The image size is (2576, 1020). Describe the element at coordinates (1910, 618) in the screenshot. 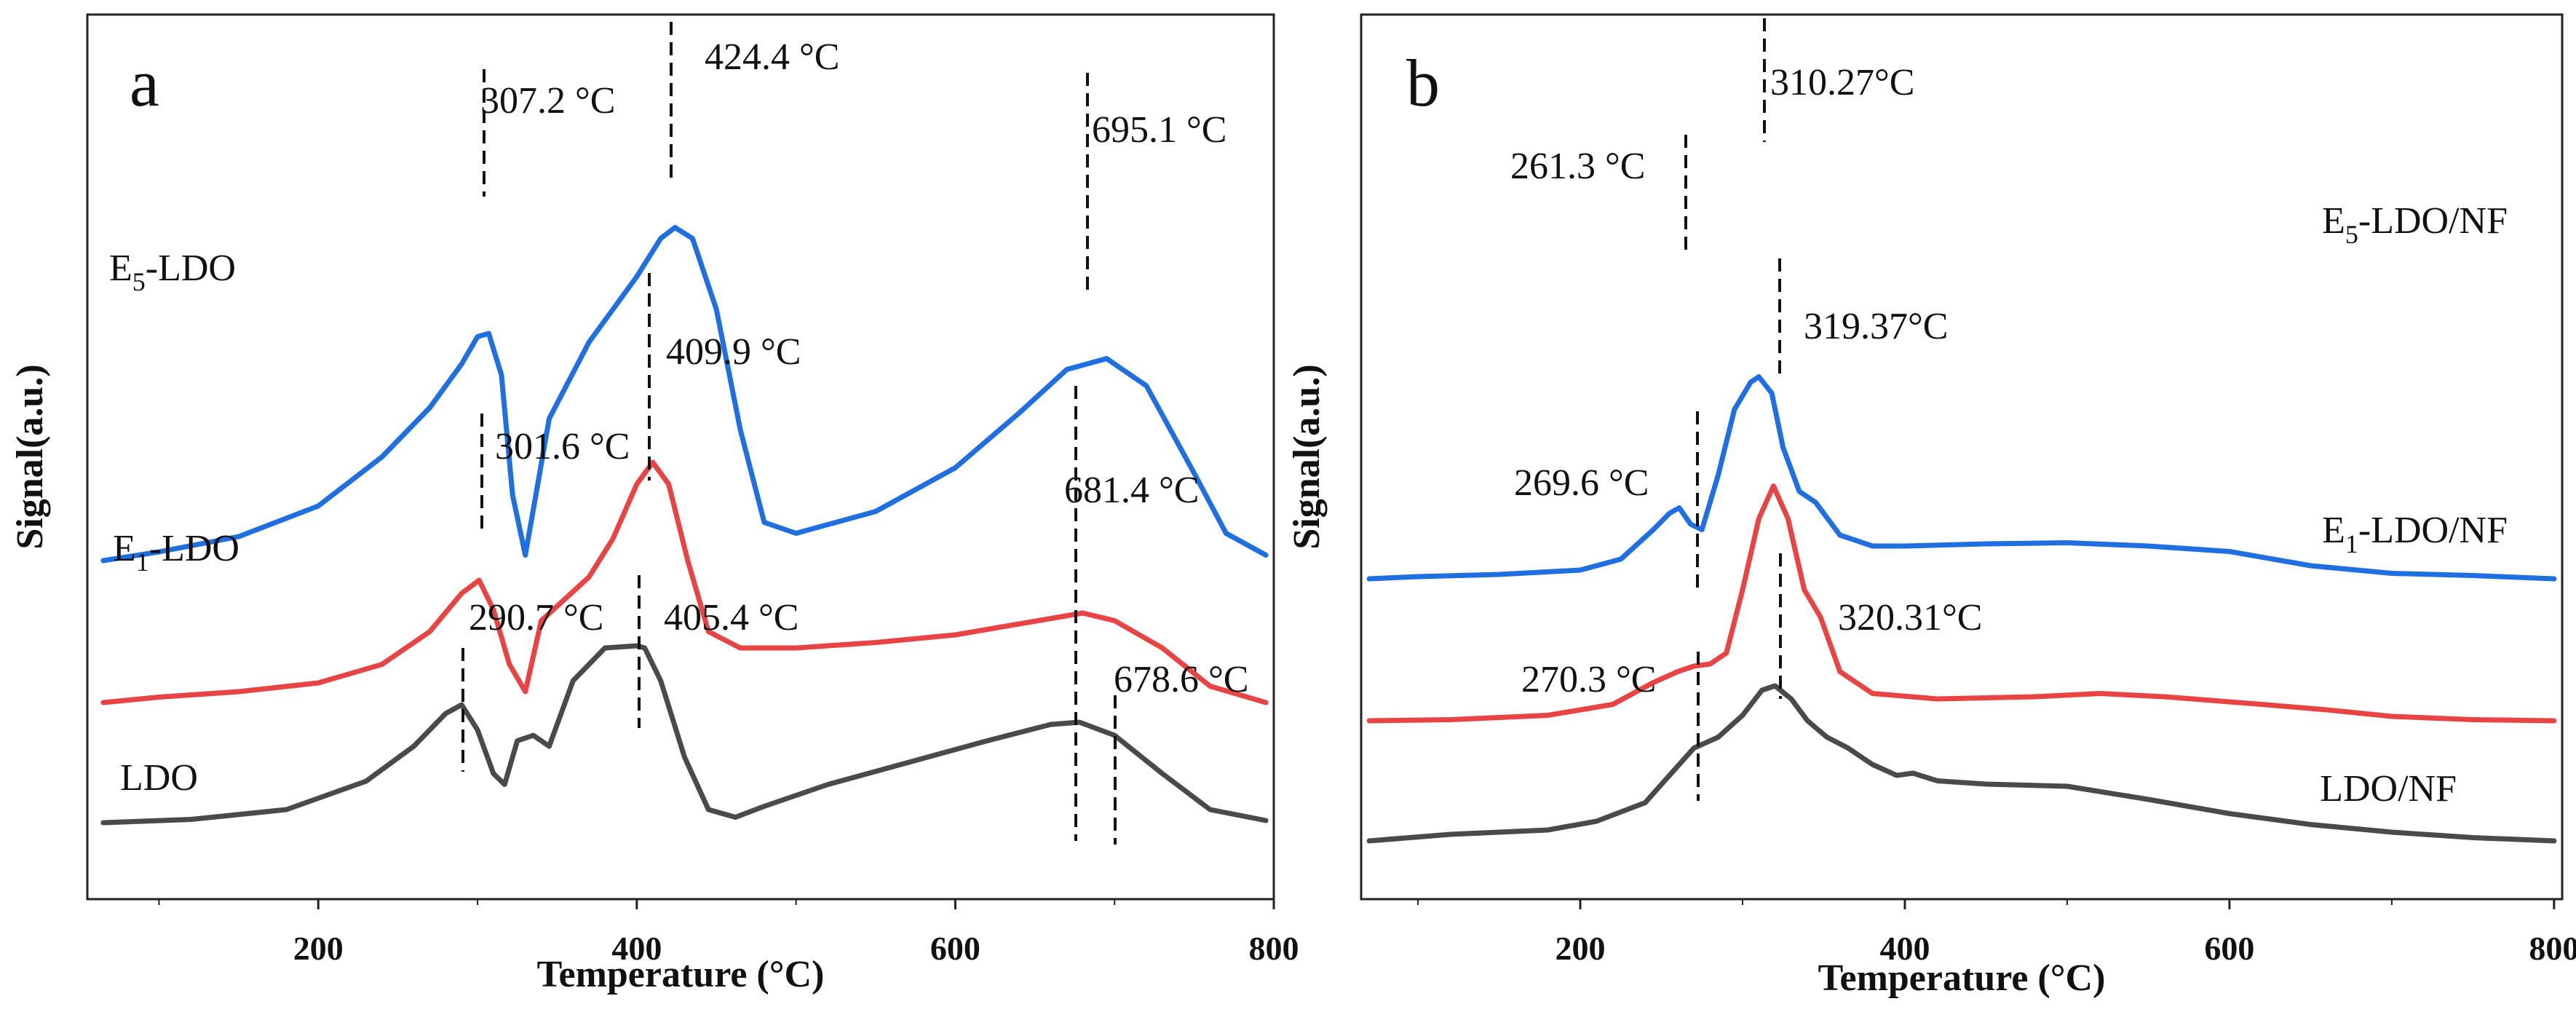

I see `annotation-label: 320.31°C` at that location.